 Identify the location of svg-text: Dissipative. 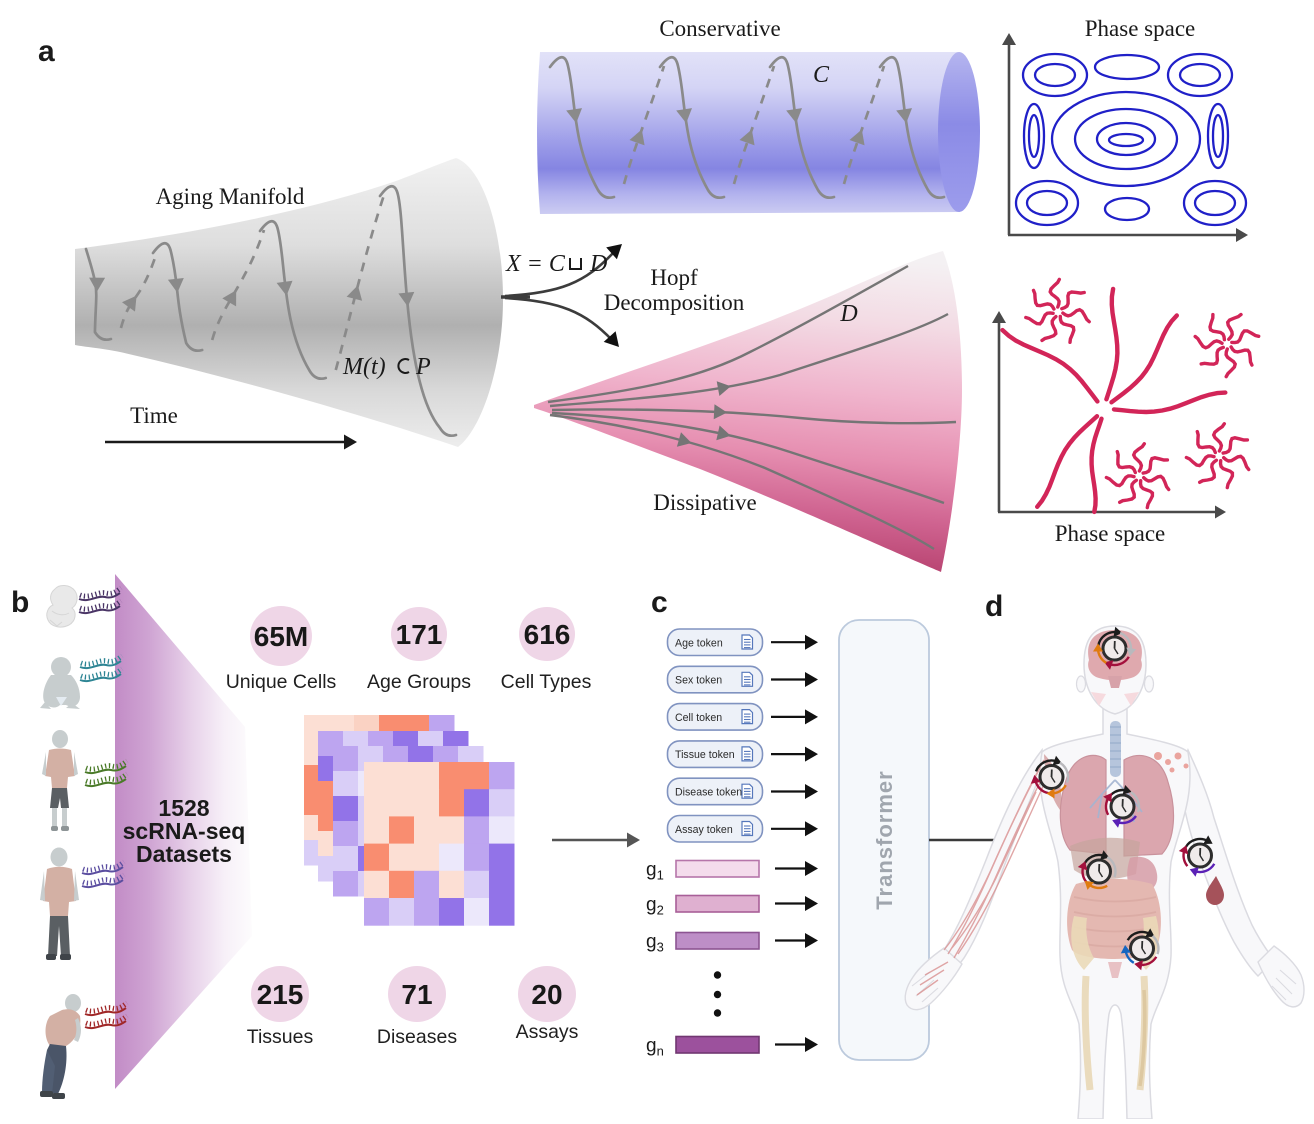
(705, 502).